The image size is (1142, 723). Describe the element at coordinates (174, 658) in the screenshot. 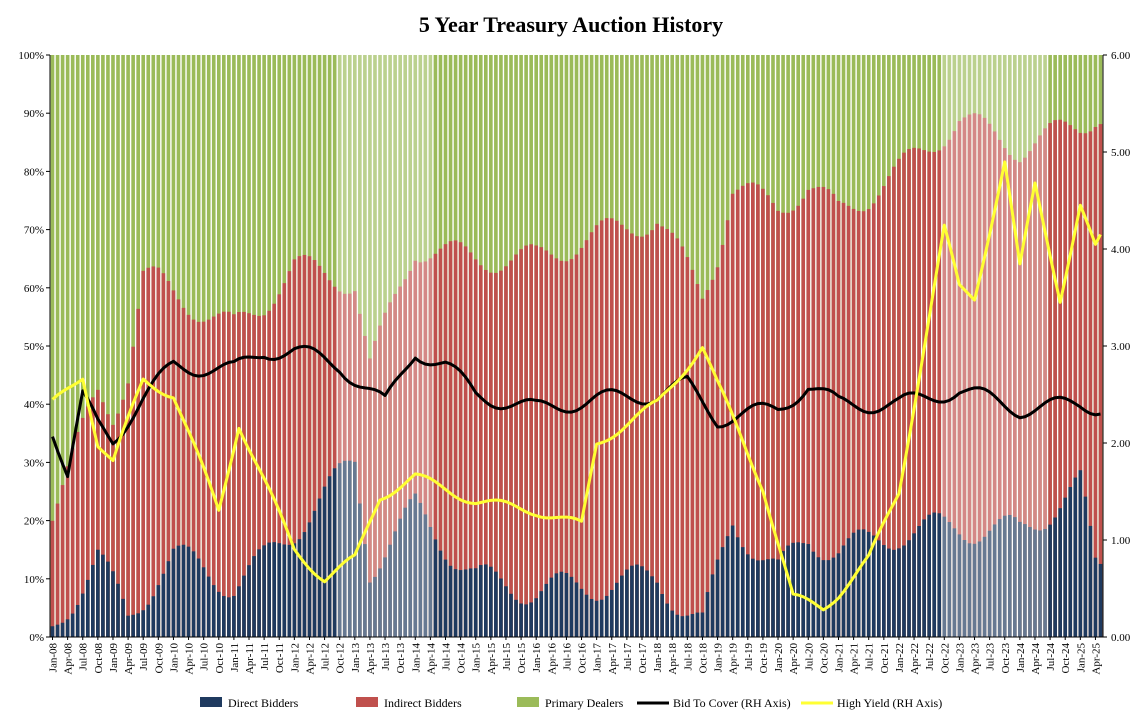

I see `x-tick-label: Jan-10` at that location.